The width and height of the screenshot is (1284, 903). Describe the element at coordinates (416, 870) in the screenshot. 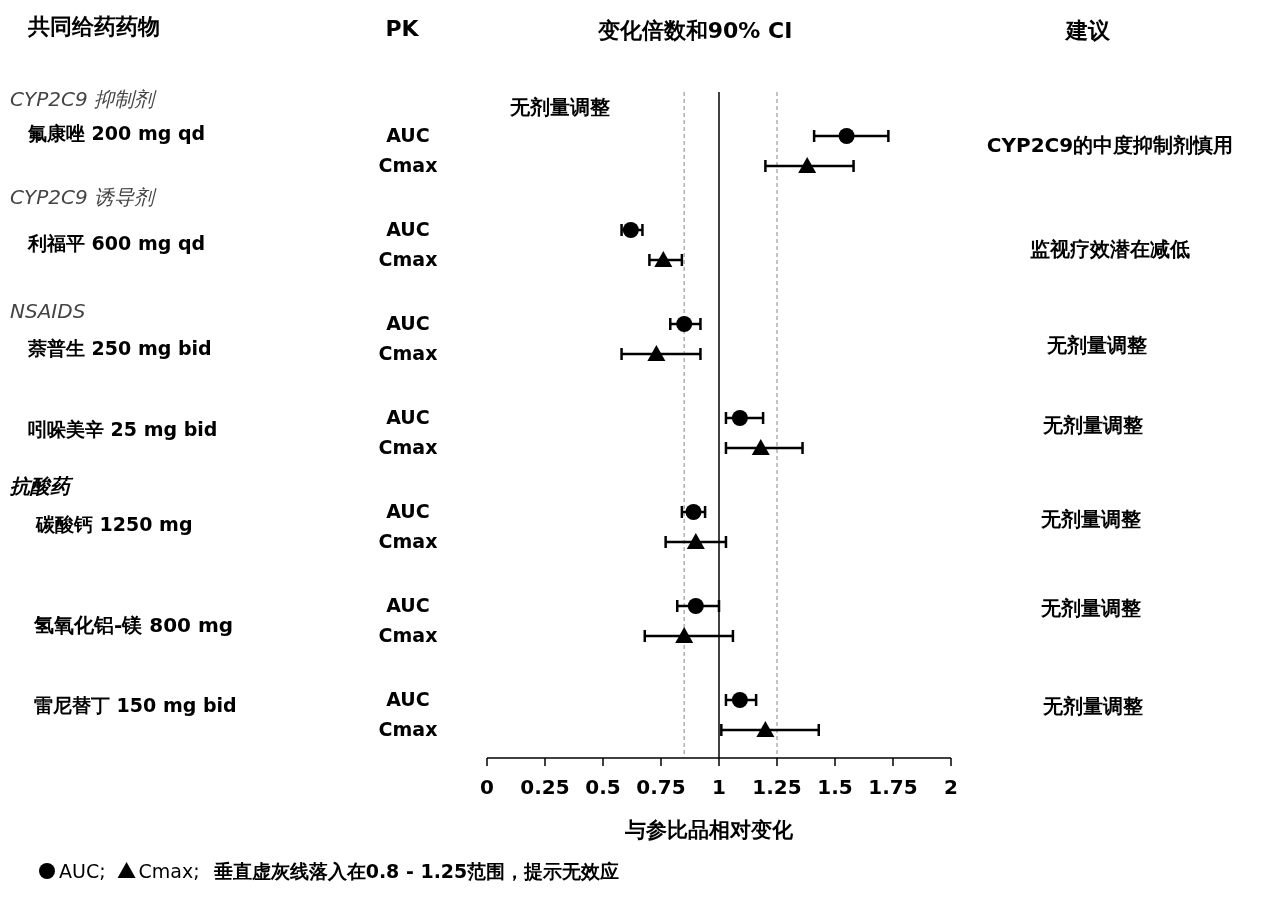

I see `text: 垂直虚灰线落入在0.8 - 1.25范围，提示无效应` at that location.